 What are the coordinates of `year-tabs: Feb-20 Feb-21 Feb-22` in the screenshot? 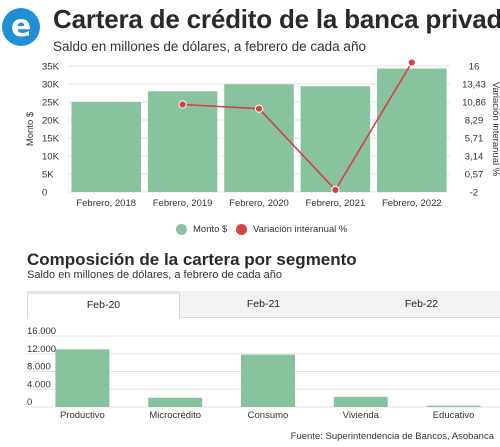 It's located at (263, 305).